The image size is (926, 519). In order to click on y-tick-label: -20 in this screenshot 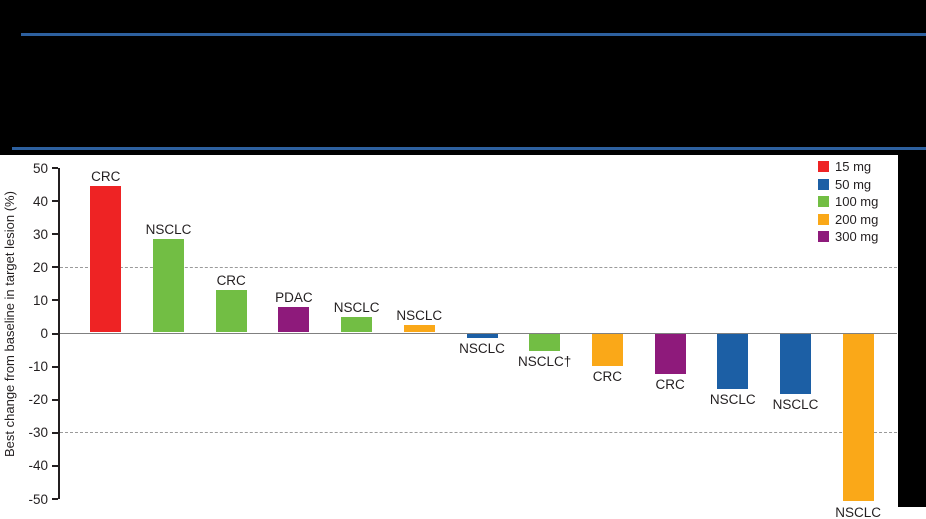, I will do `click(38, 400)`.